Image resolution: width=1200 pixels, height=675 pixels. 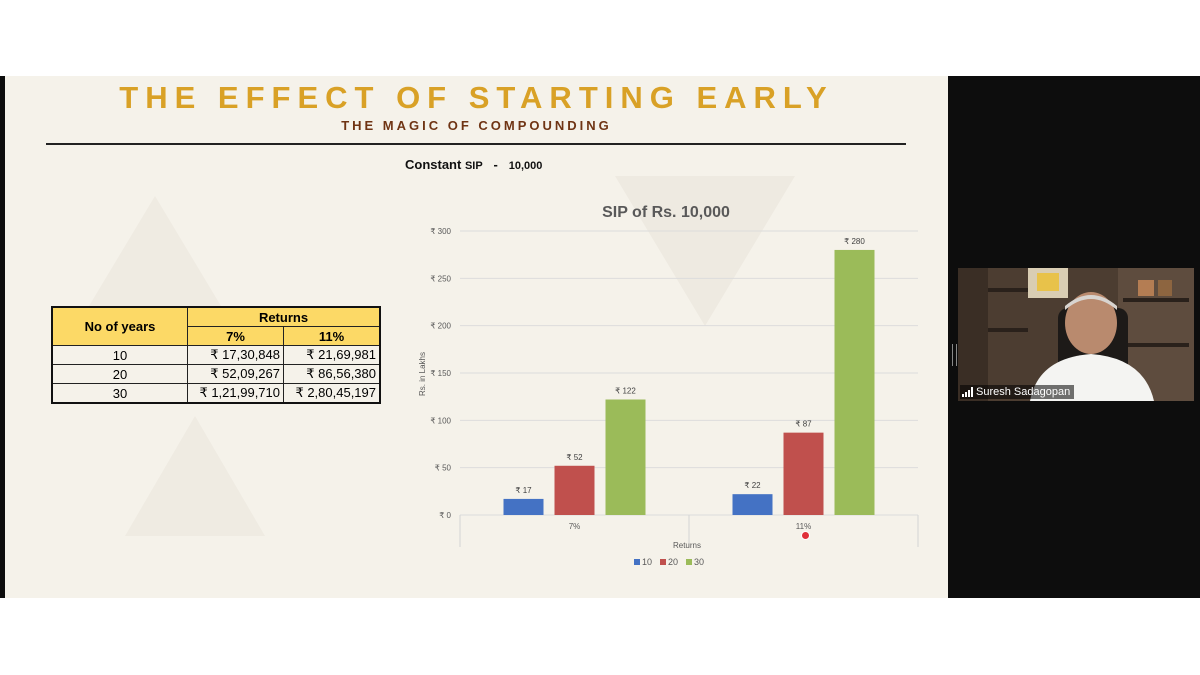 What do you see at coordinates (440, 231) in the screenshot?
I see `y-tick-label: ₹ 300` at bounding box center [440, 231].